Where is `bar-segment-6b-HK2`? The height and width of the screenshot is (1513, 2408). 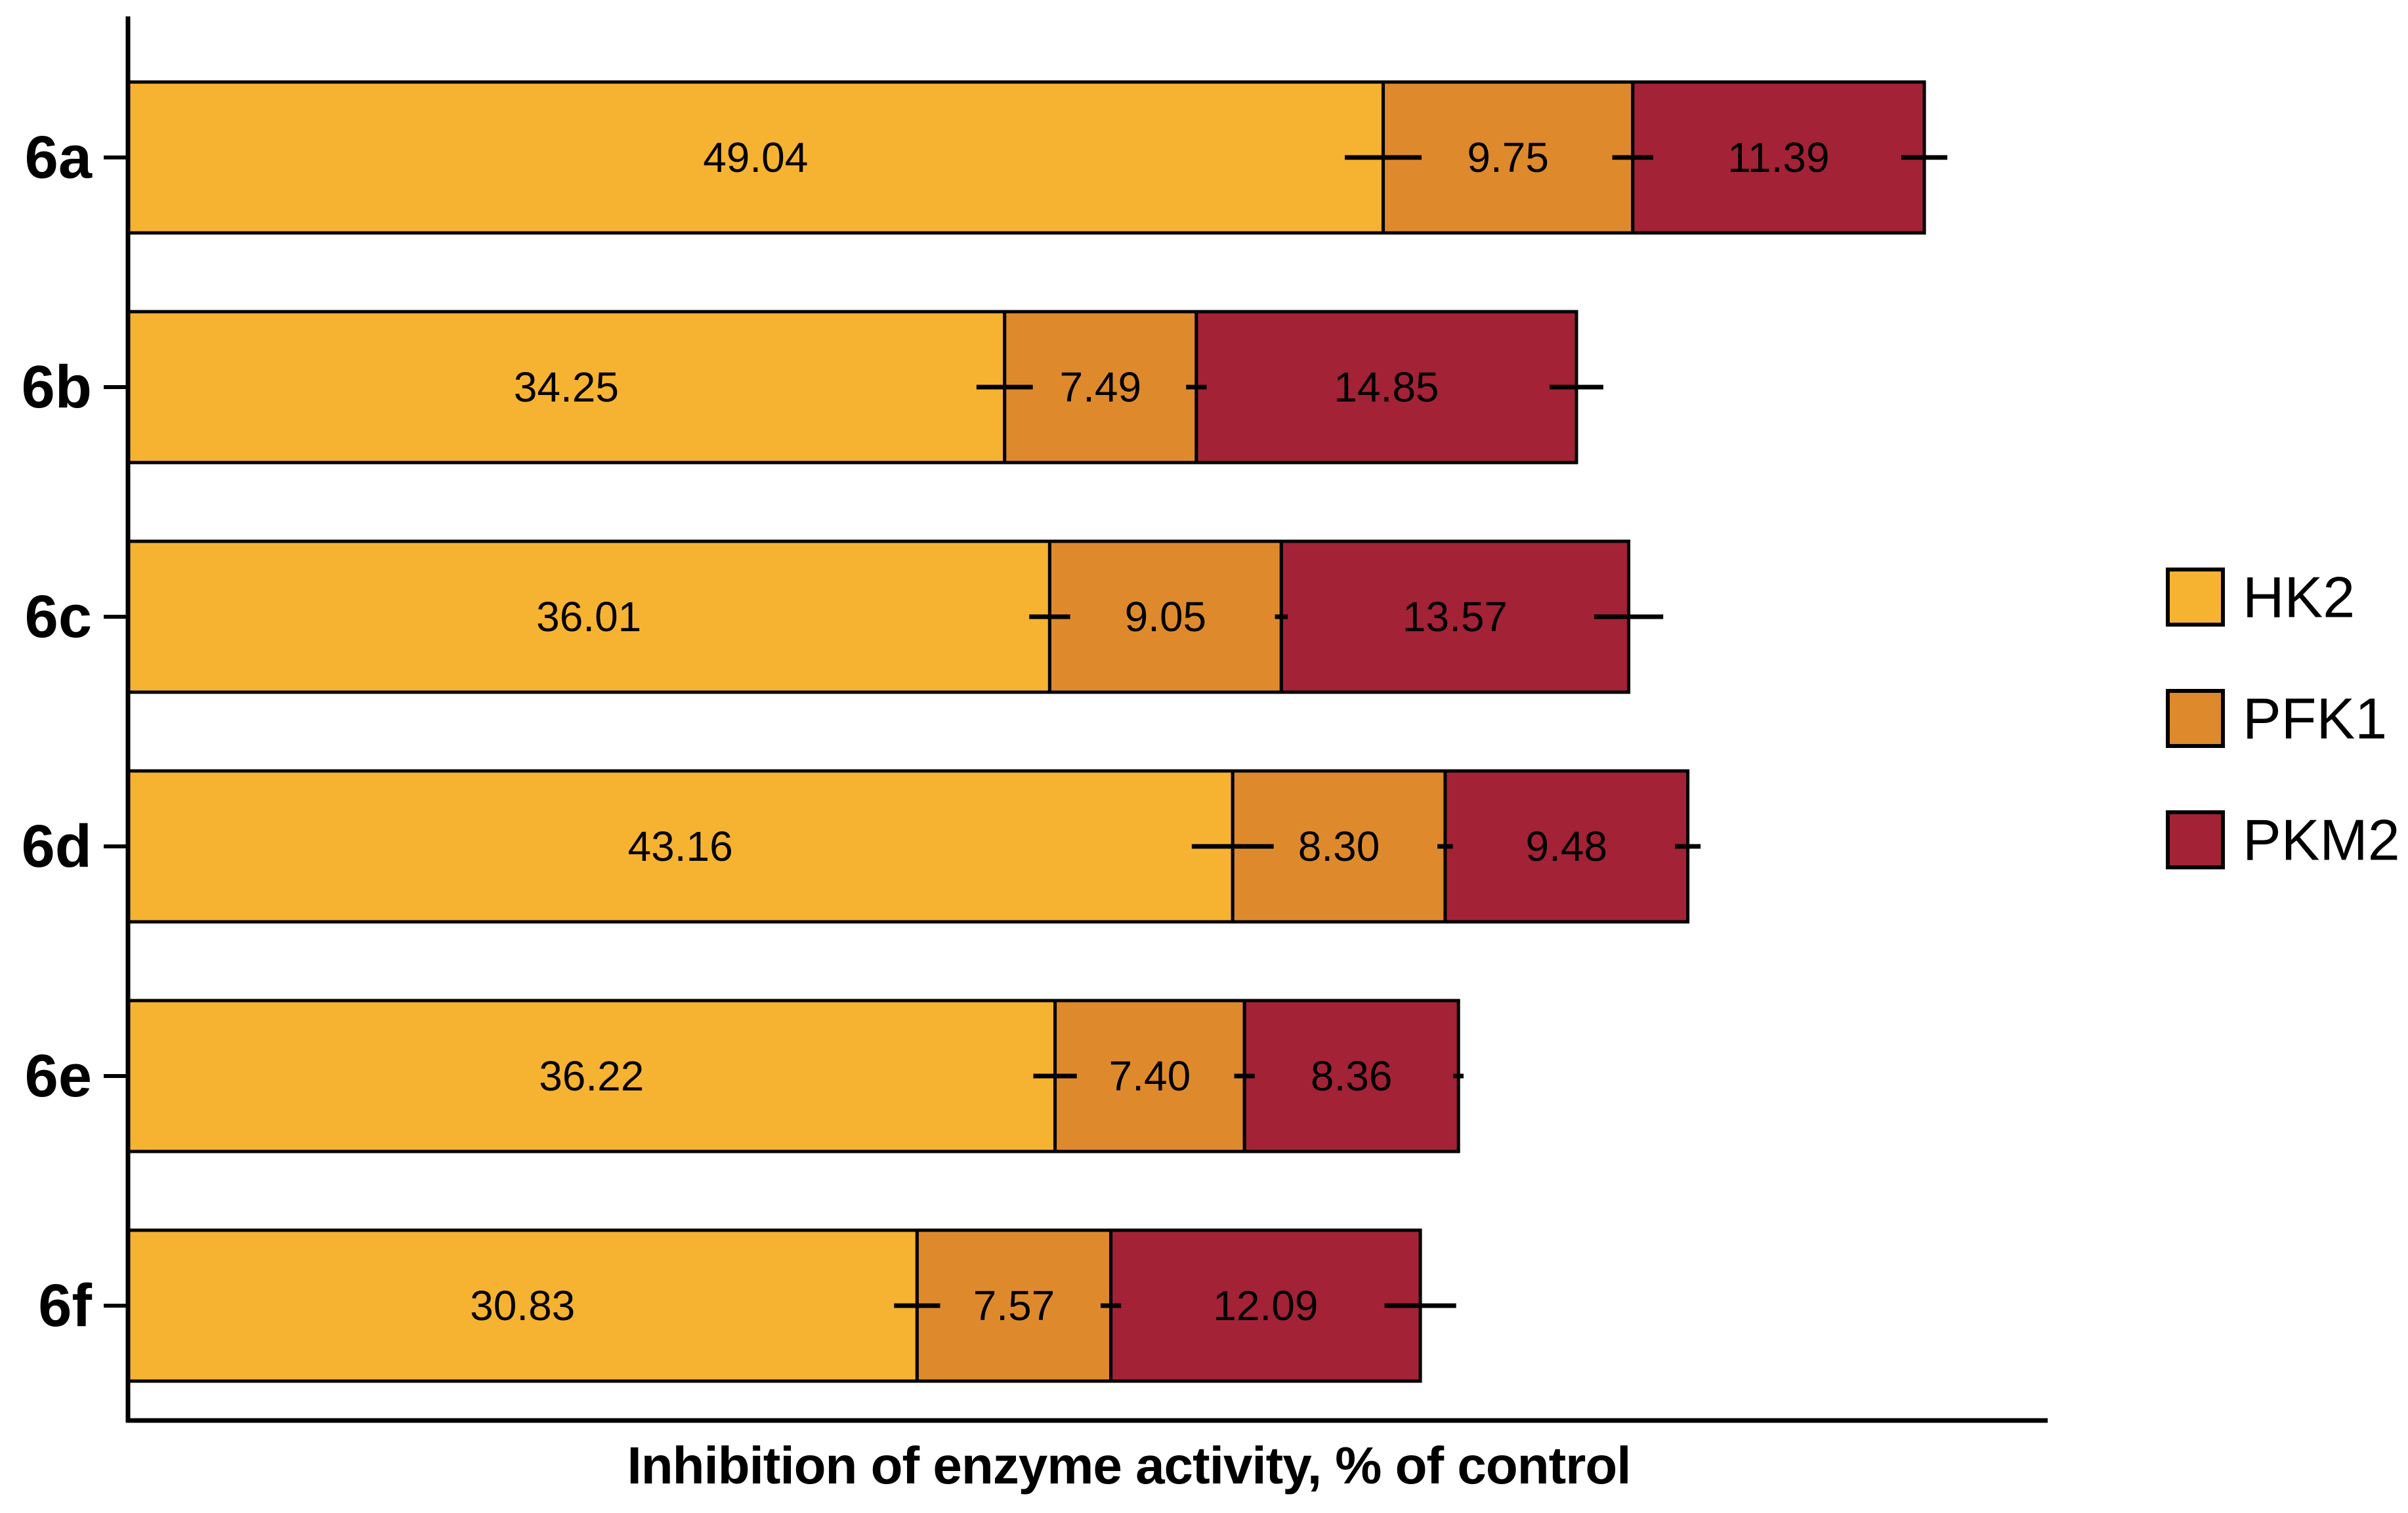
bar-segment-6b-HK2 is located at coordinates (566, 387).